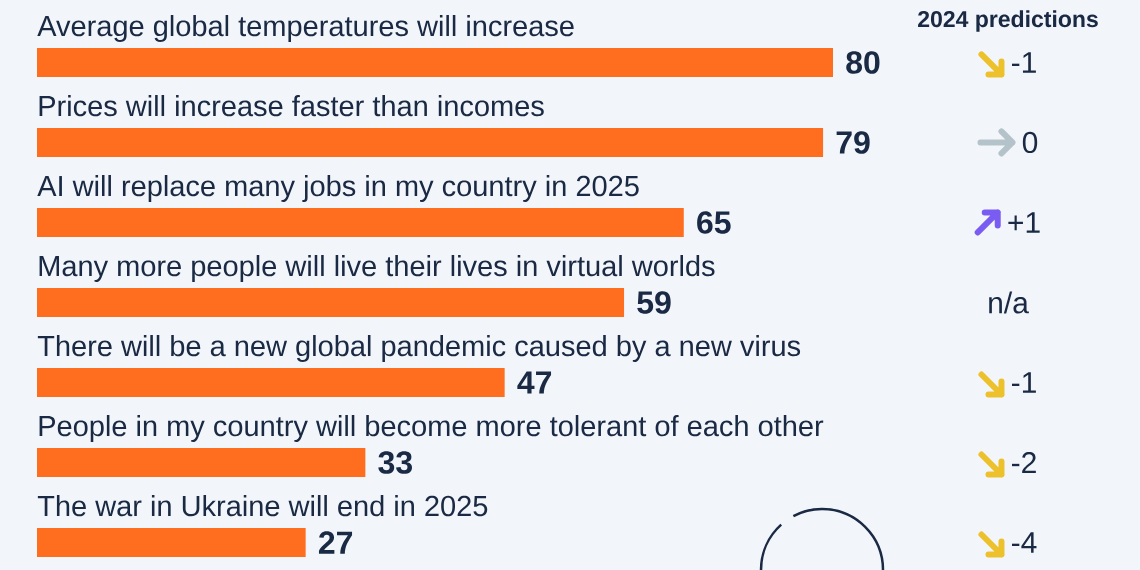  Describe the element at coordinates (377, 268) in the screenshot. I see `y-tick-label: Many more people will live their lives in virtual worlds` at that location.